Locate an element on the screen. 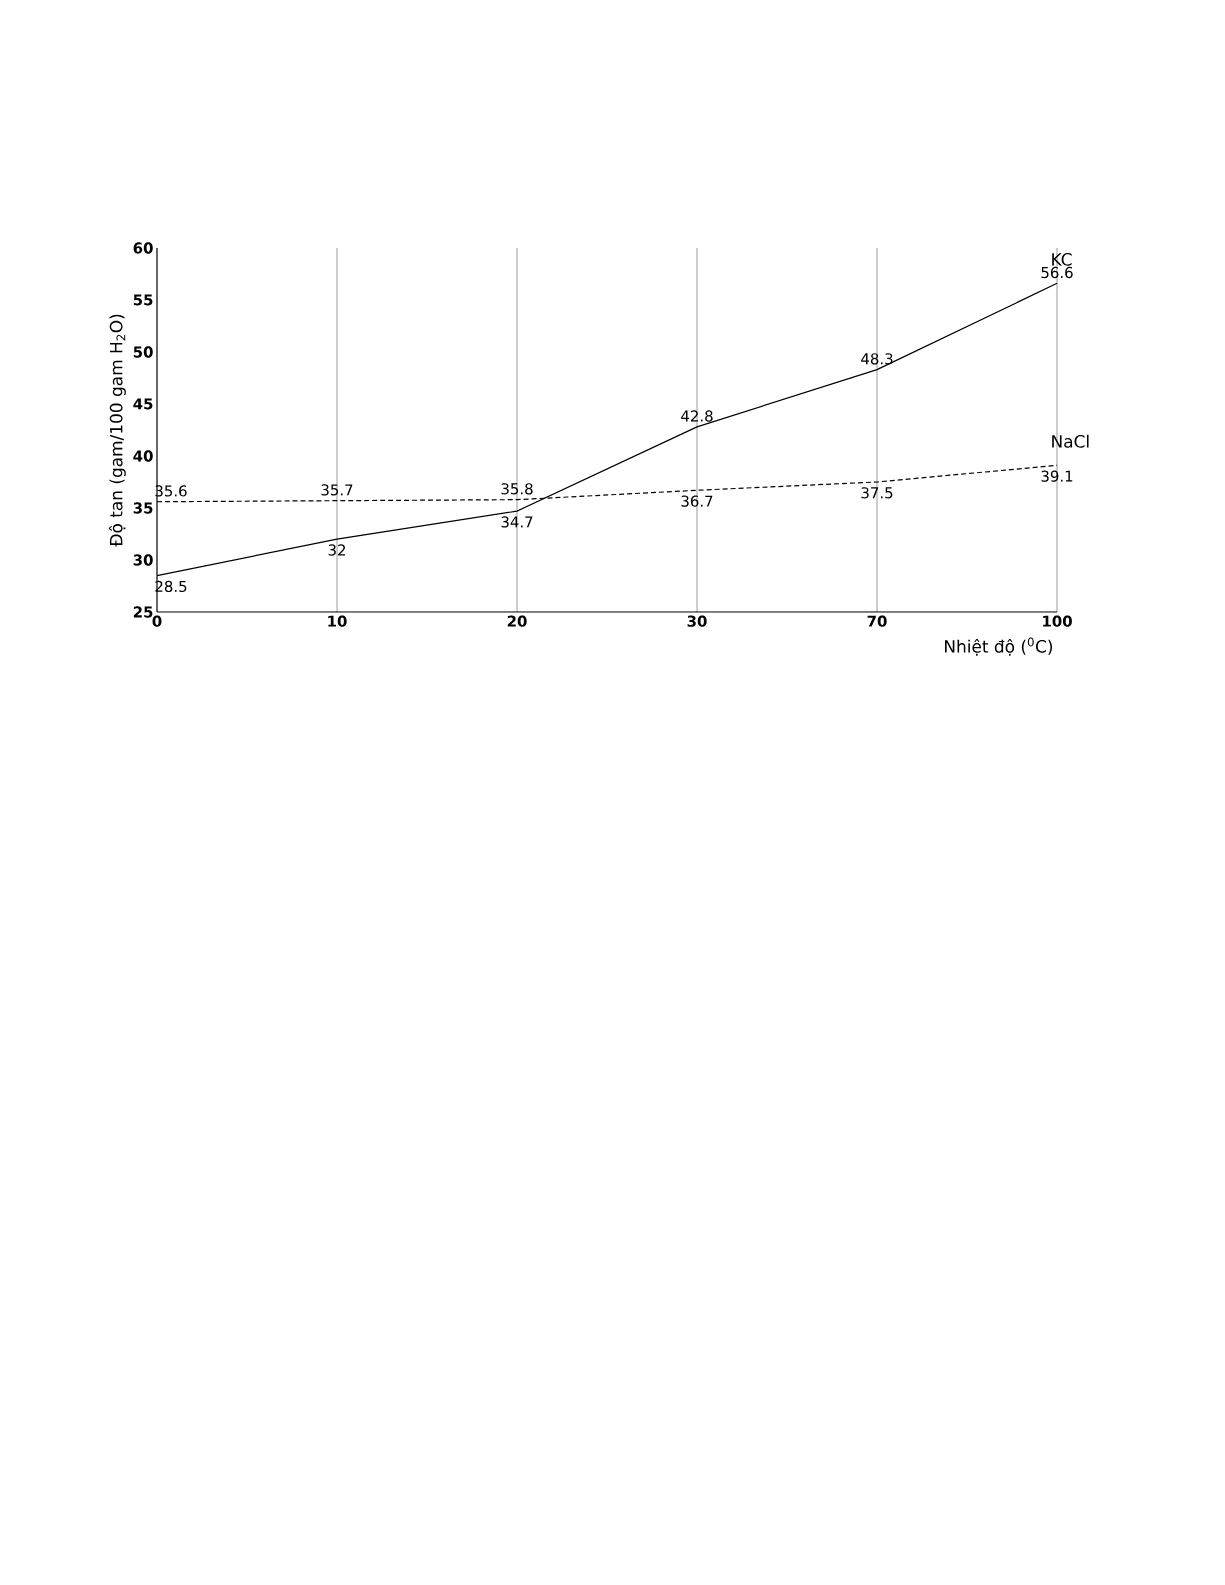 This screenshot has width=1225, height=1585. data-label: 39.1 is located at coordinates (1057, 476).